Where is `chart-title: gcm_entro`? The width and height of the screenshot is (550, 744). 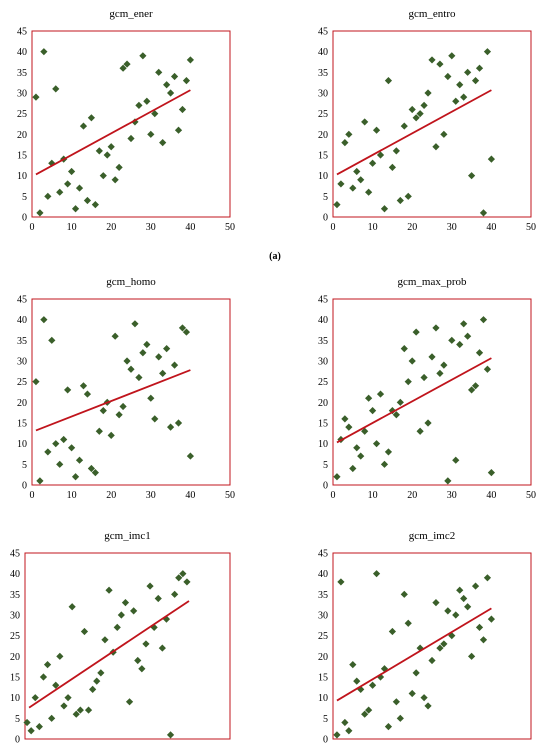 chart-title: gcm_entro is located at coordinates (432, 14).